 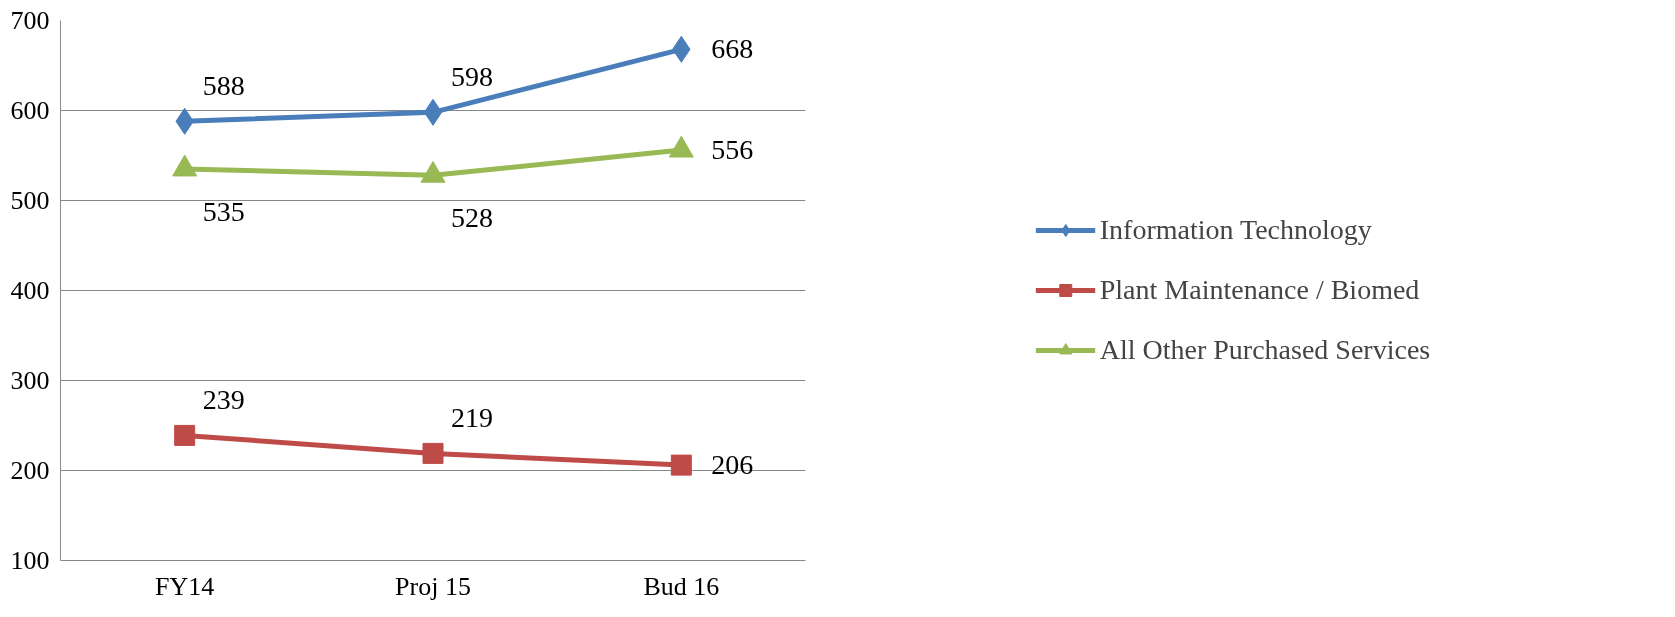 I want to click on data-label: 668, so click(x=732, y=49).